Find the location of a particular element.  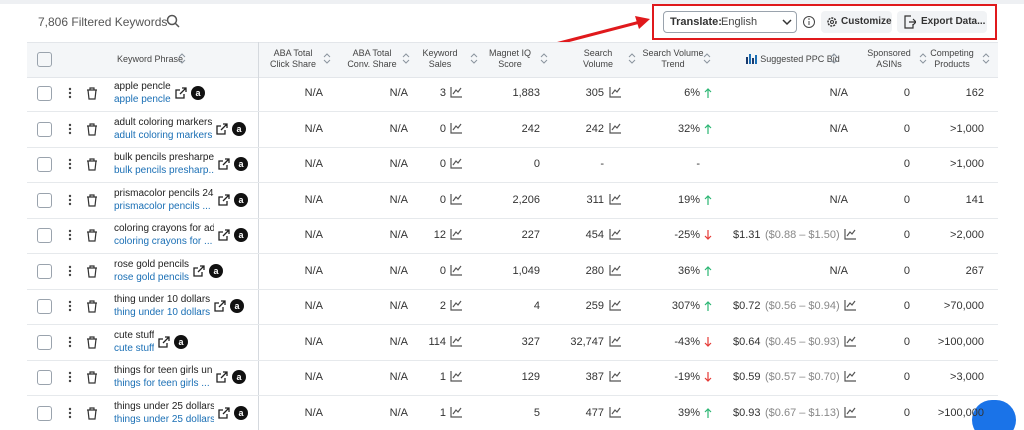

trend-arrow is located at coordinates (708, 94).